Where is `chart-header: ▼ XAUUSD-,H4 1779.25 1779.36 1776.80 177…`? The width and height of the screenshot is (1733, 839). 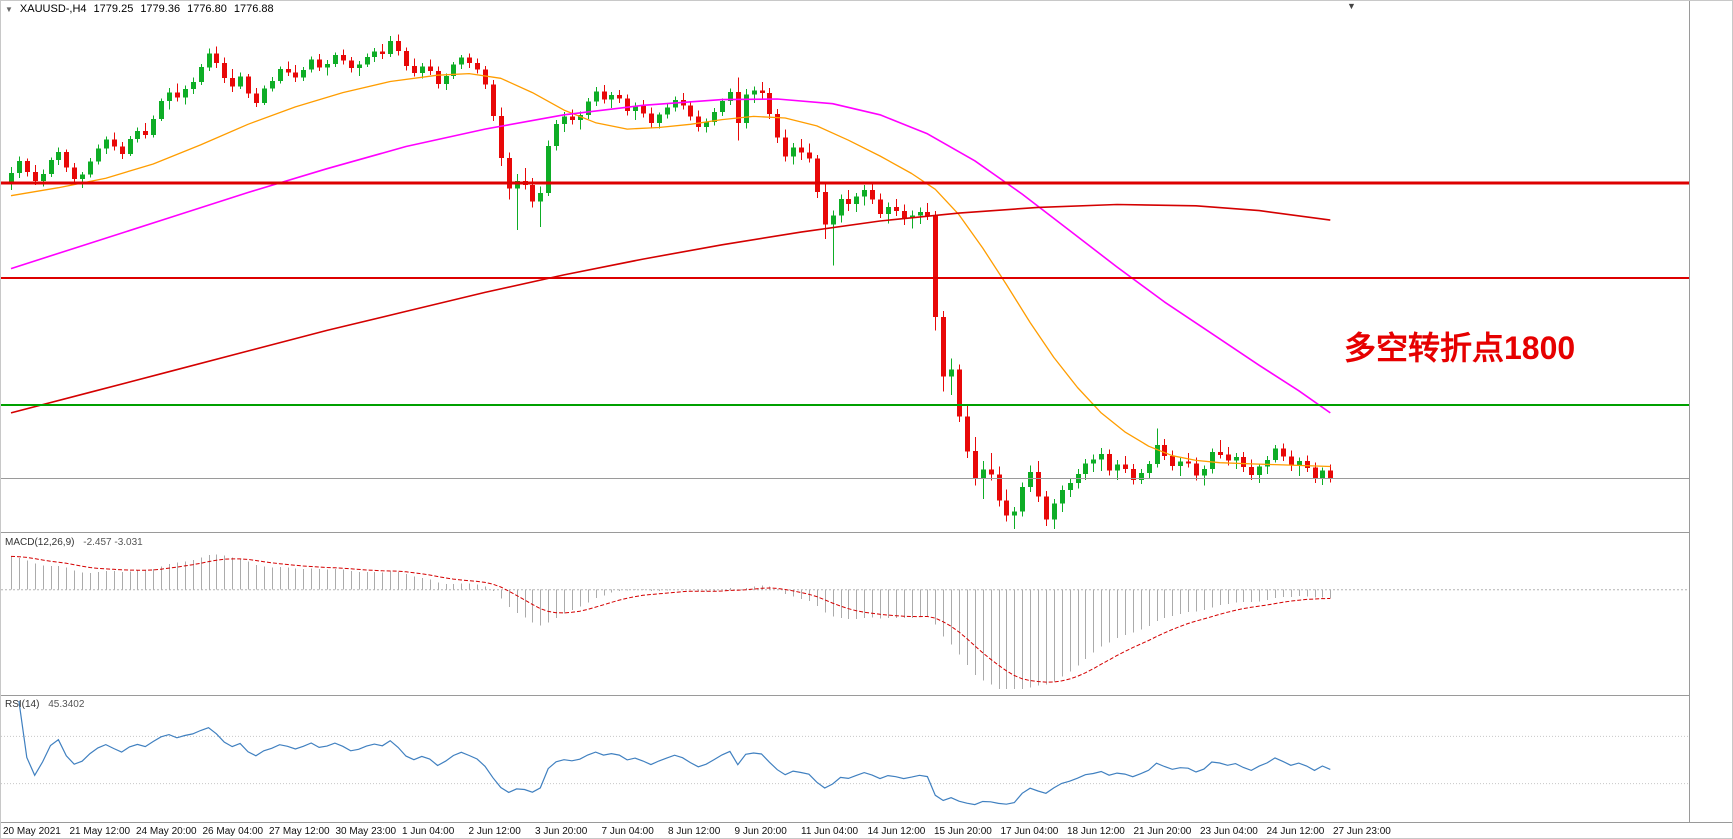 chart-header: ▼ XAUUSD-,H4 1779.25 1779.36 1776.80 177… is located at coordinates (139, 9).